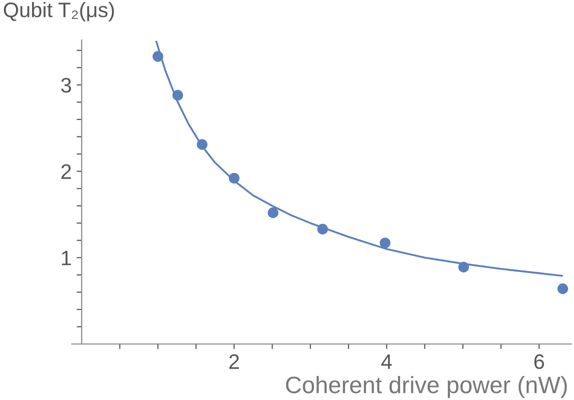  What do you see at coordinates (66, 171) in the screenshot?
I see `y-tick-label: 2` at bounding box center [66, 171].